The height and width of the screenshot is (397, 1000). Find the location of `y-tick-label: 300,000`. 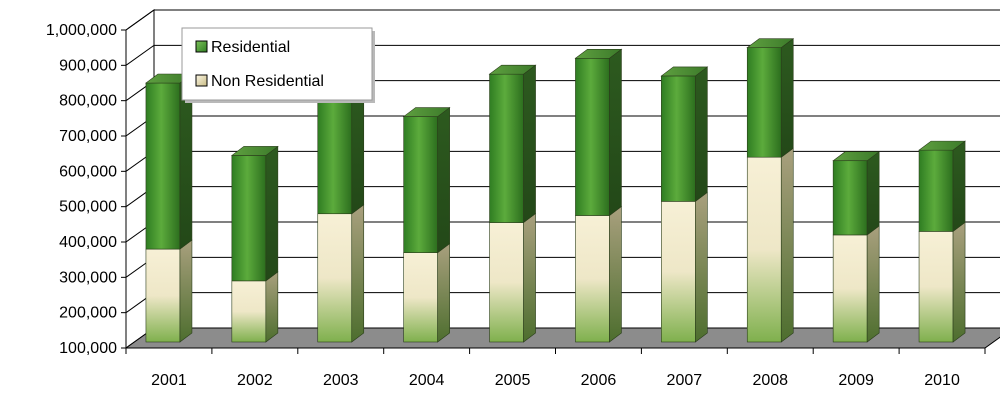

y-tick-label: 300,000 is located at coordinates (88, 277).